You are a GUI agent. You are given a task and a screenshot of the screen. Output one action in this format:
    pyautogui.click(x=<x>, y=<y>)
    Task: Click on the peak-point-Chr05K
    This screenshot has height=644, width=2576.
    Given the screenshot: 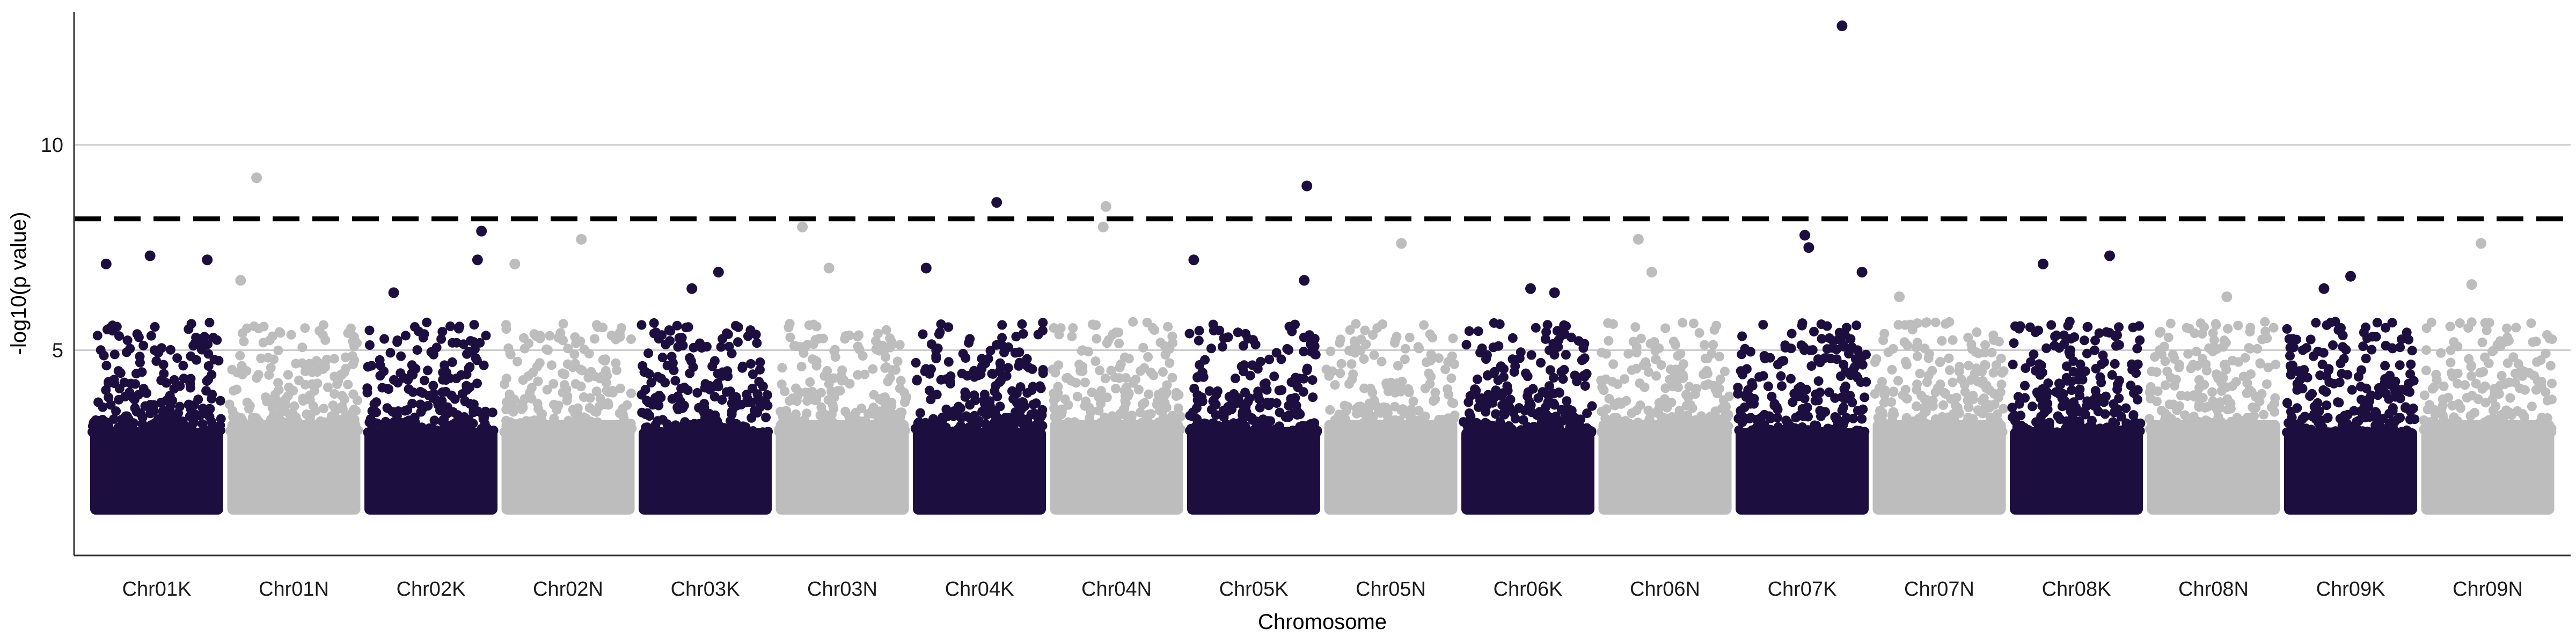 What is the action you would take?
    pyautogui.click(x=1307, y=186)
    